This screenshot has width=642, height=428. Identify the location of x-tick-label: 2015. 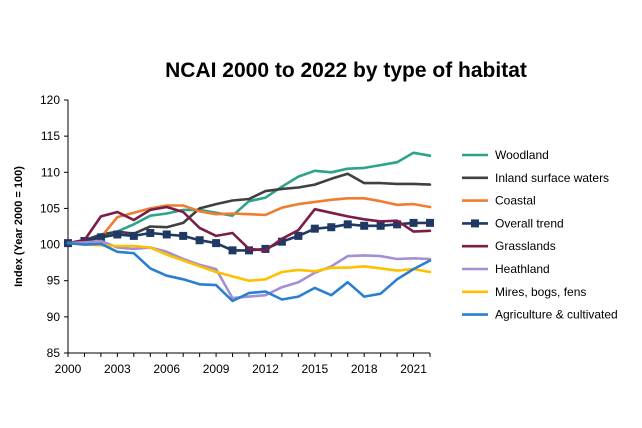
(314, 369).